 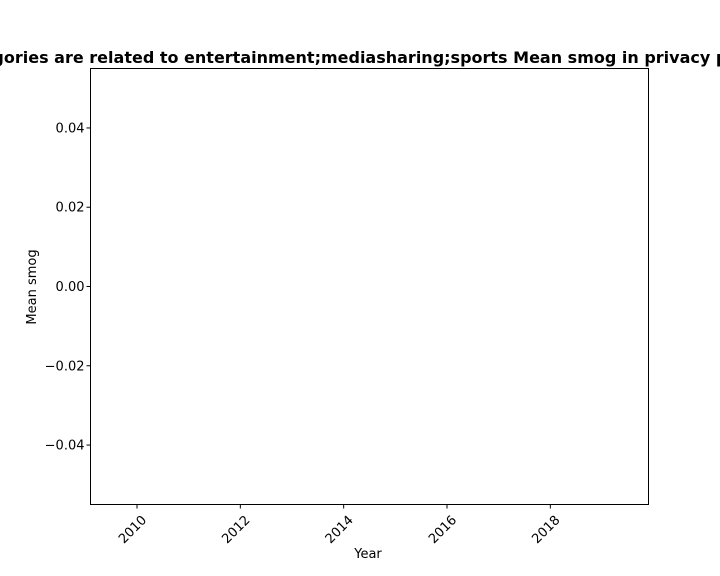 What do you see at coordinates (133, 530) in the screenshot?
I see `x-tick-label: 2010` at bounding box center [133, 530].